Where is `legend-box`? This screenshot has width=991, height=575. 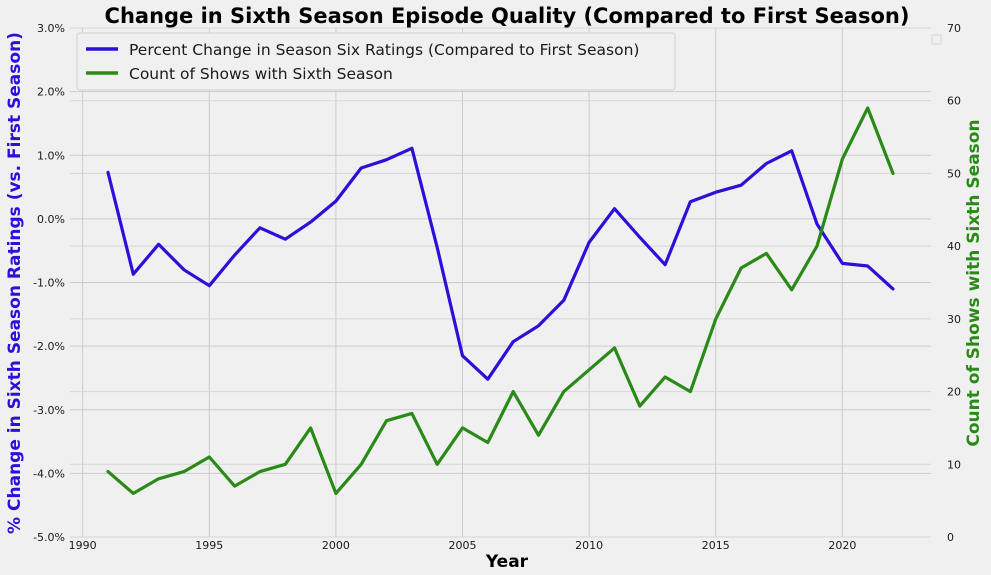
legend-box is located at coordinates (376, 61).